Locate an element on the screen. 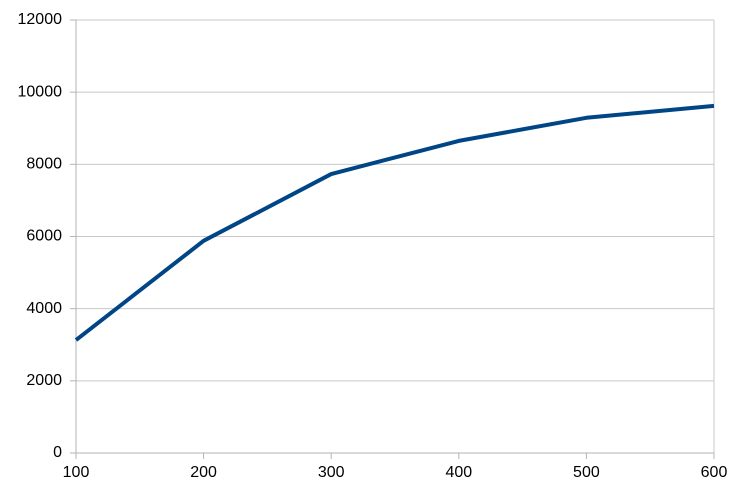 Image resolution: width=750 pixels, height=500 pixels. y-tick-label: 6000 is located at coordinates (44, 236).